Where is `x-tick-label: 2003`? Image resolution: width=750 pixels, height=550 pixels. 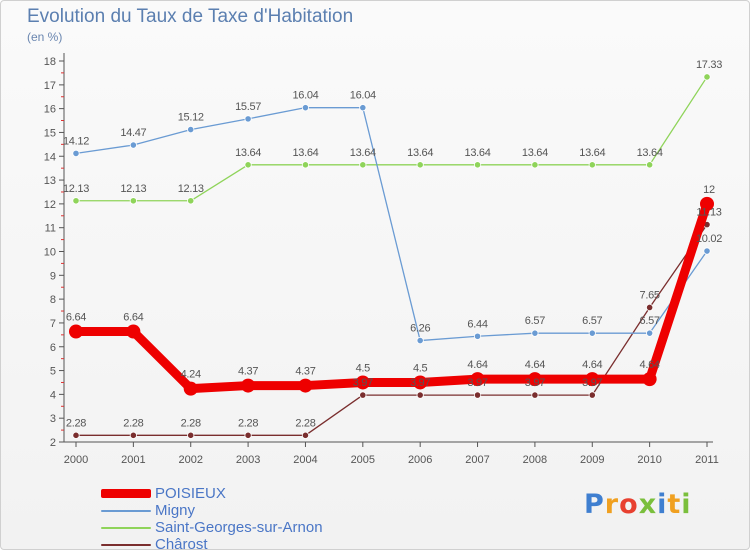
x-tick-label: 2003 is located at coordinates (248, 460).